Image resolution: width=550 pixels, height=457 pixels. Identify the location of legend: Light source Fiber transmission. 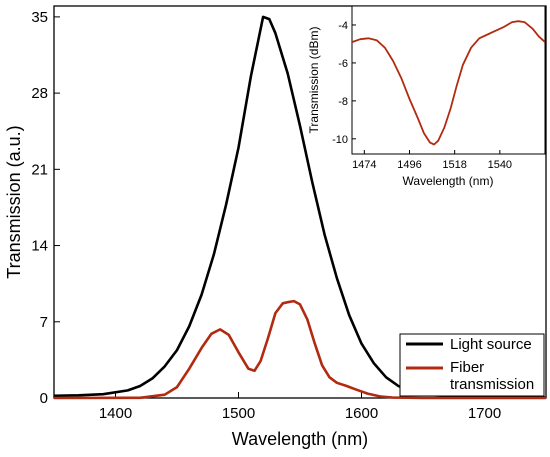
(472, 365).